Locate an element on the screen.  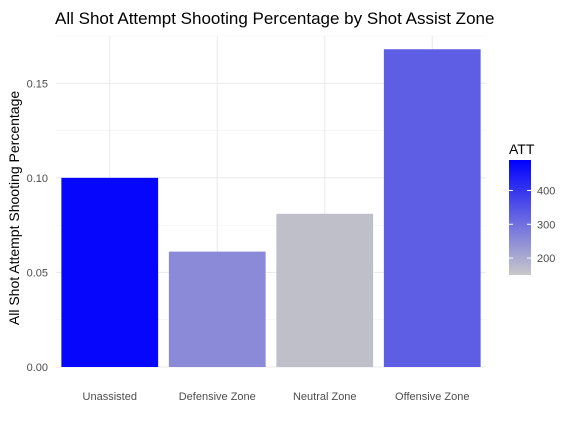
y-tick-label: 0.05 is located at coordinates (37, 273).